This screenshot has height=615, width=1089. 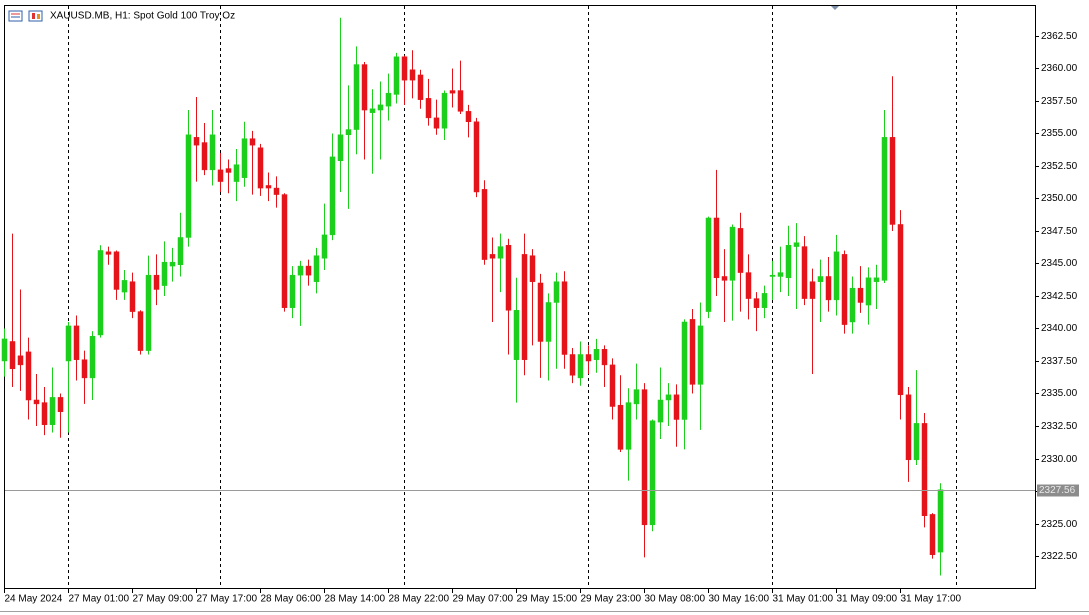 What do you see at coordinates (1059, 393) in the screenshot?
I see `y-tick-label: 2335.00` at bounding box center [1059, 393].